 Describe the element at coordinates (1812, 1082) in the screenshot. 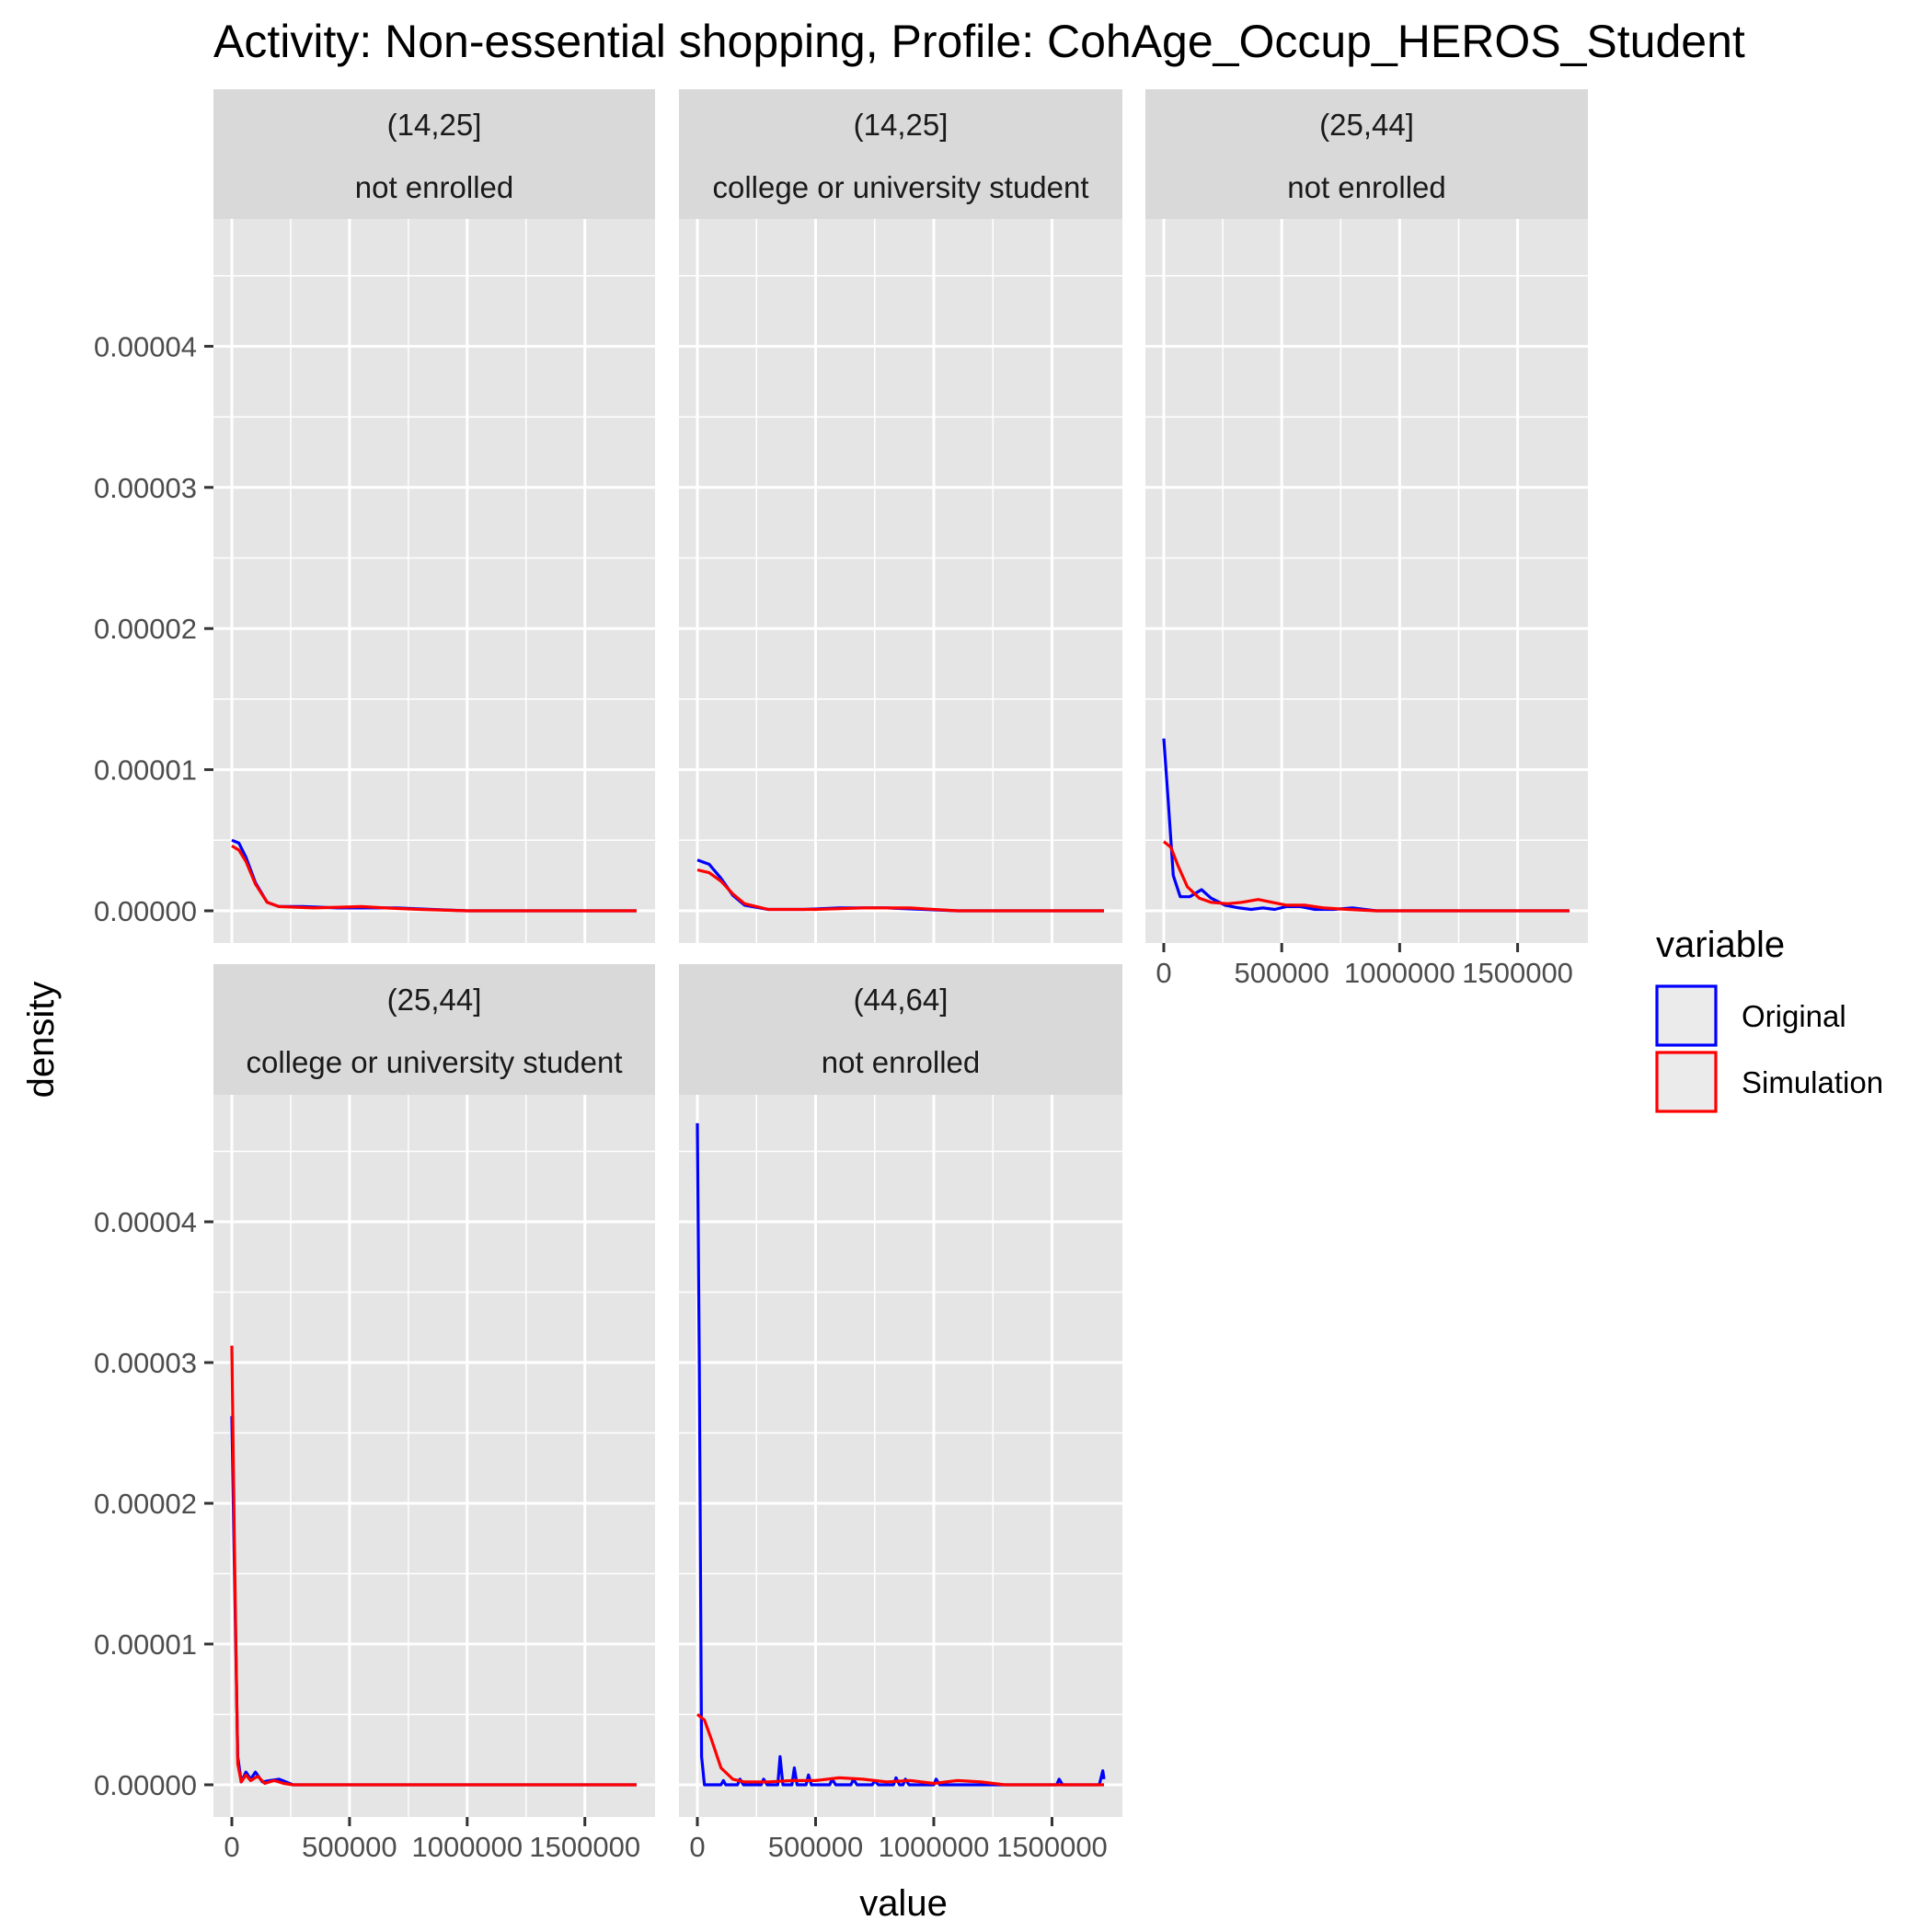

I see `legend-label: Simulation` at that location.